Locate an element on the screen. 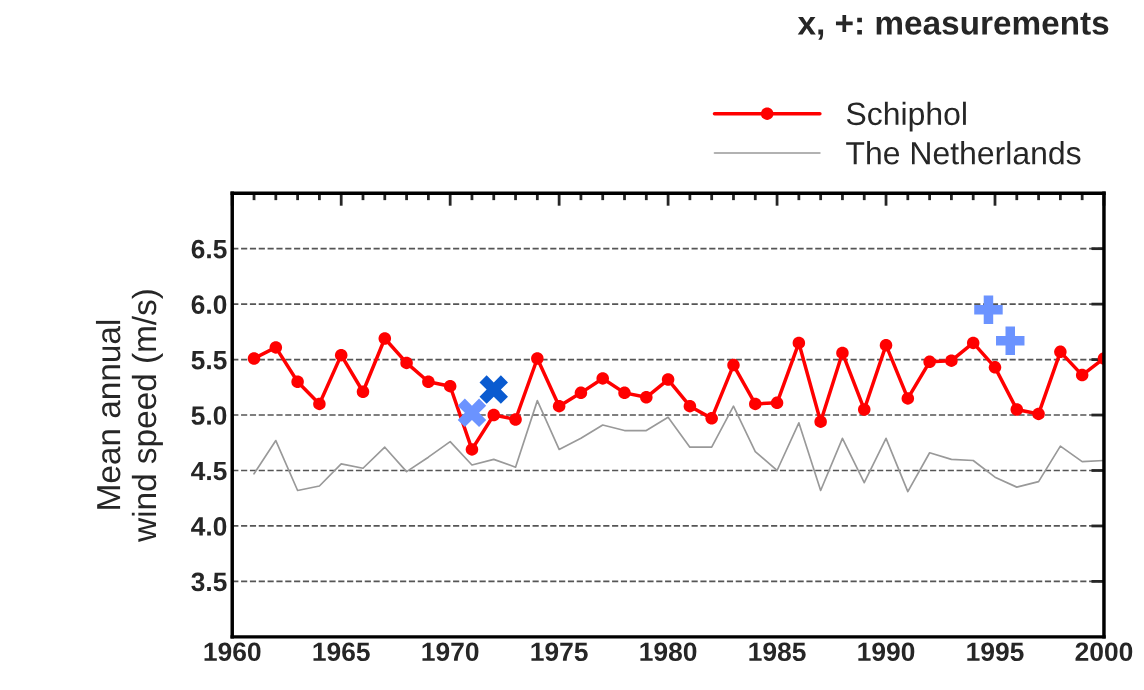  y-tick-label: 3.5 is located at coordinates (209, 582).